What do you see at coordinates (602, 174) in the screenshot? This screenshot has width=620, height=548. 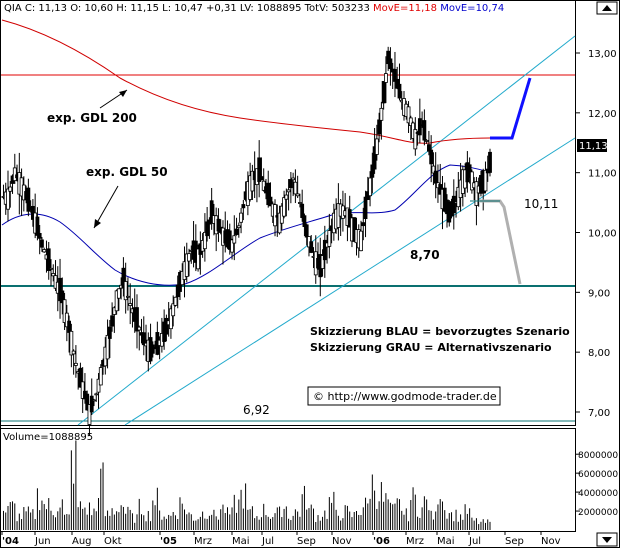 I see `price-tick-label: 11,00` at bounding box center [602, 174].